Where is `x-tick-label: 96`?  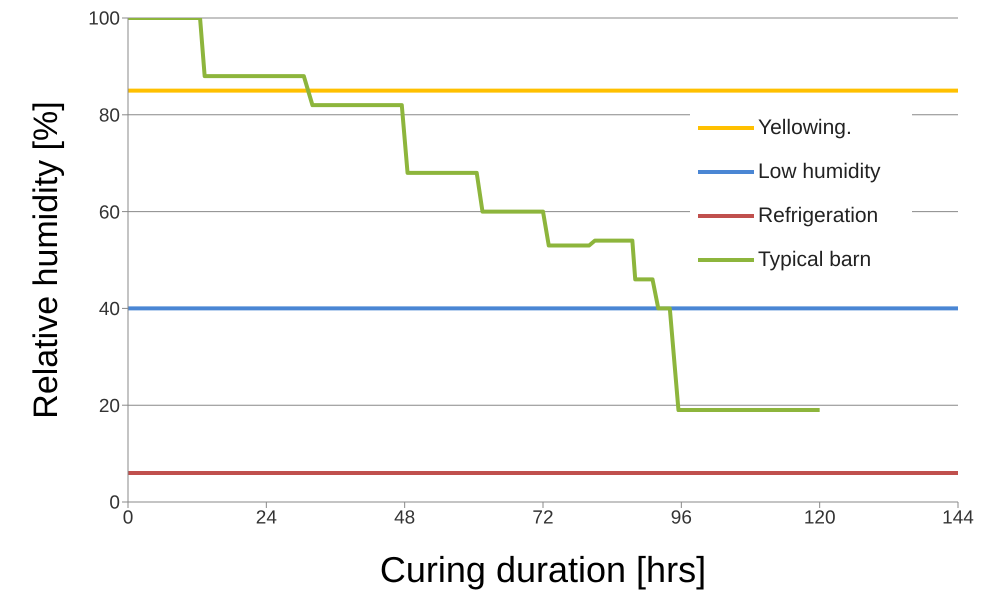 x-tick-label: 96 is located at coordinates (681, 517).